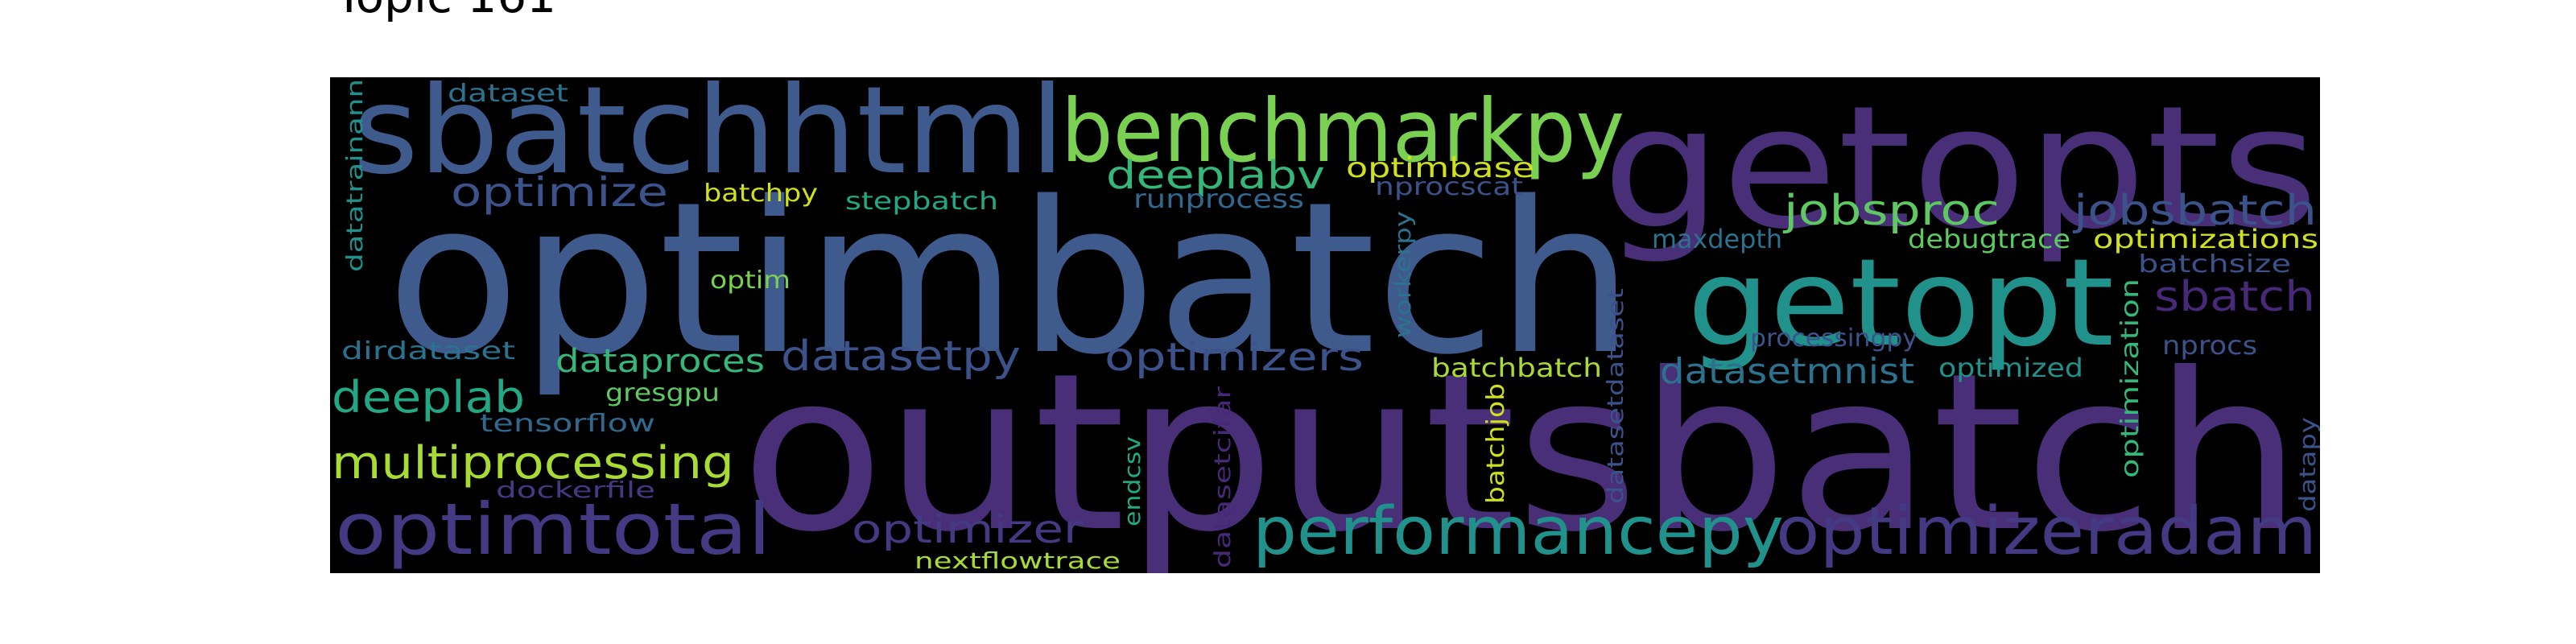 This screenshot has width=2576, height=644. I want to click on word-dirdataset: dirdataset, so click(428, 351).